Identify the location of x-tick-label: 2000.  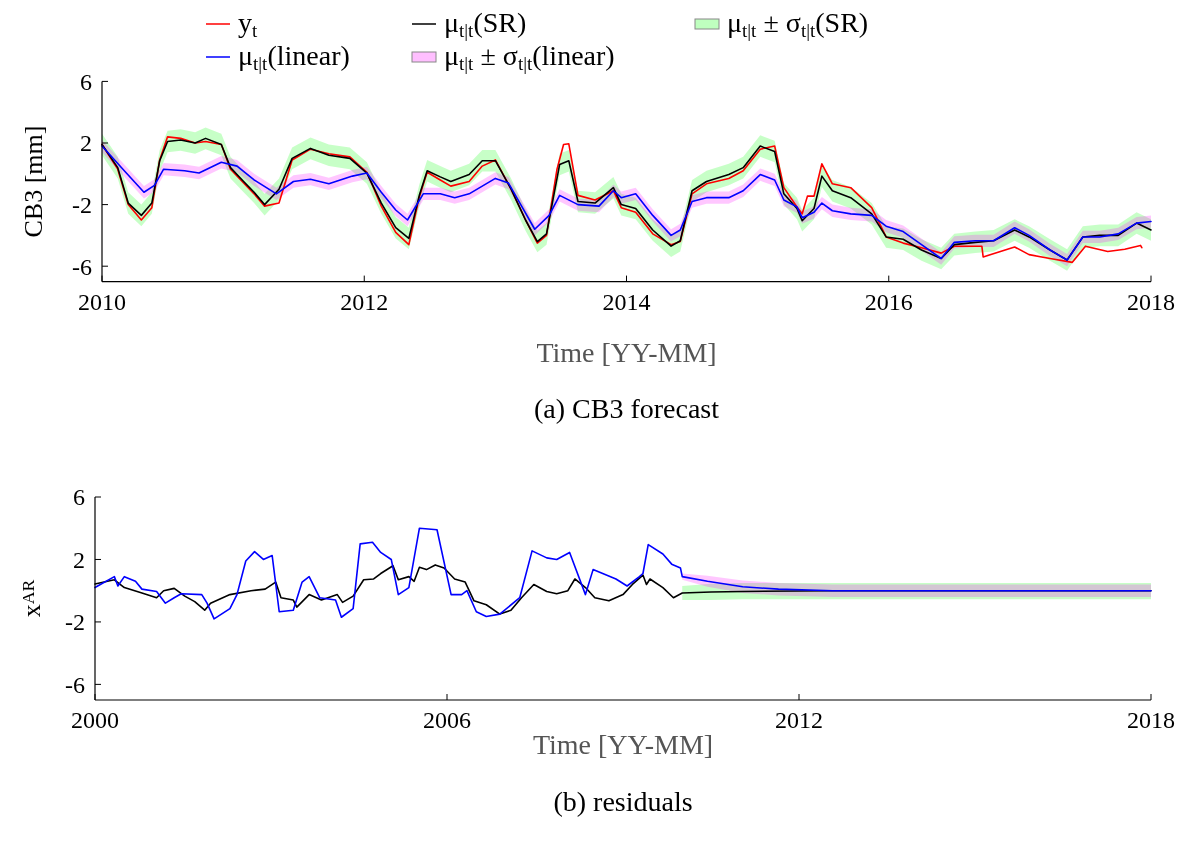
(95, 720).